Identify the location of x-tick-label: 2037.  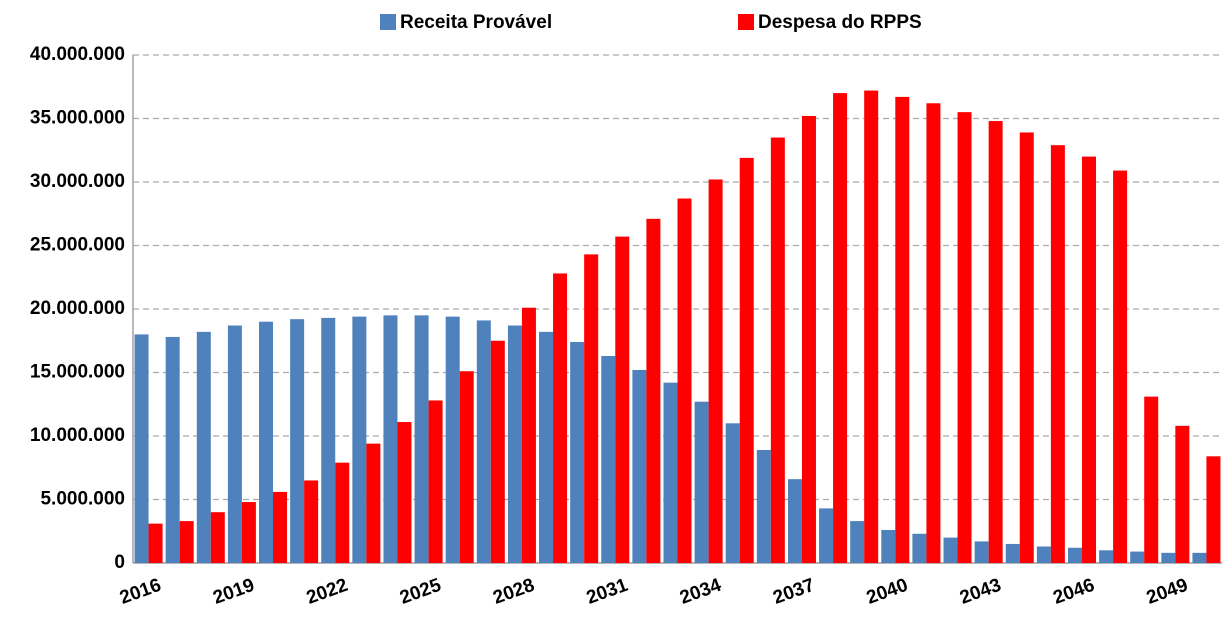
(793, 592).